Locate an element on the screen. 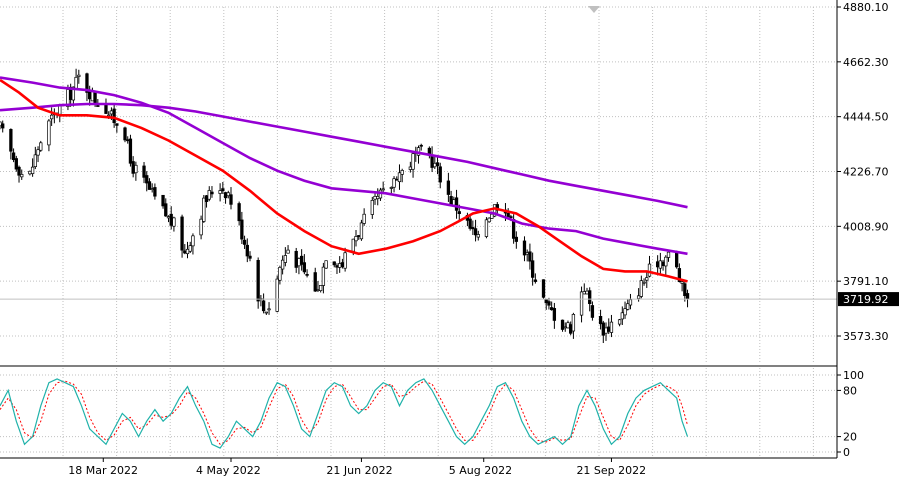 The width and height of the screenshot is (900, 487). time-tick-label: 4 May 2022 is located at coordinates (228, 470).